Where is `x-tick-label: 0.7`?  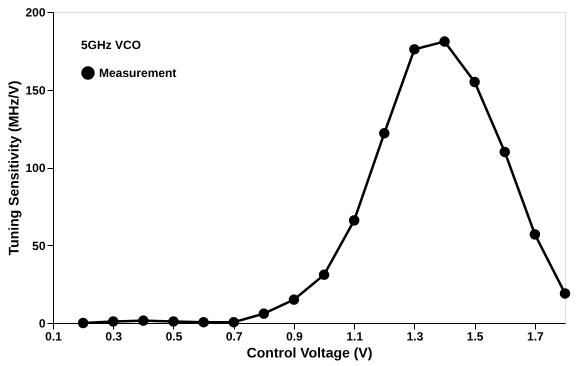 x-tick-label: 0.7 is located at coordinates (234, 337).